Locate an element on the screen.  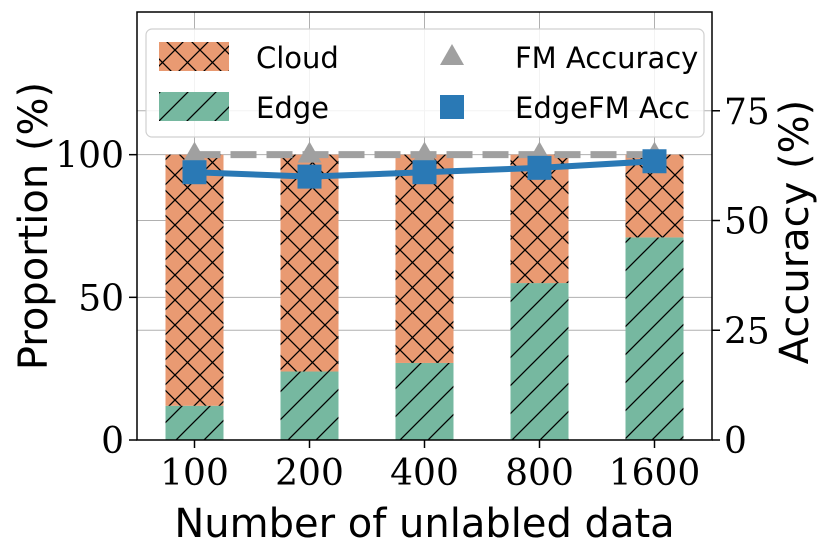
y-axis-title: Proportion (%) is located at coordinates (34, 226).